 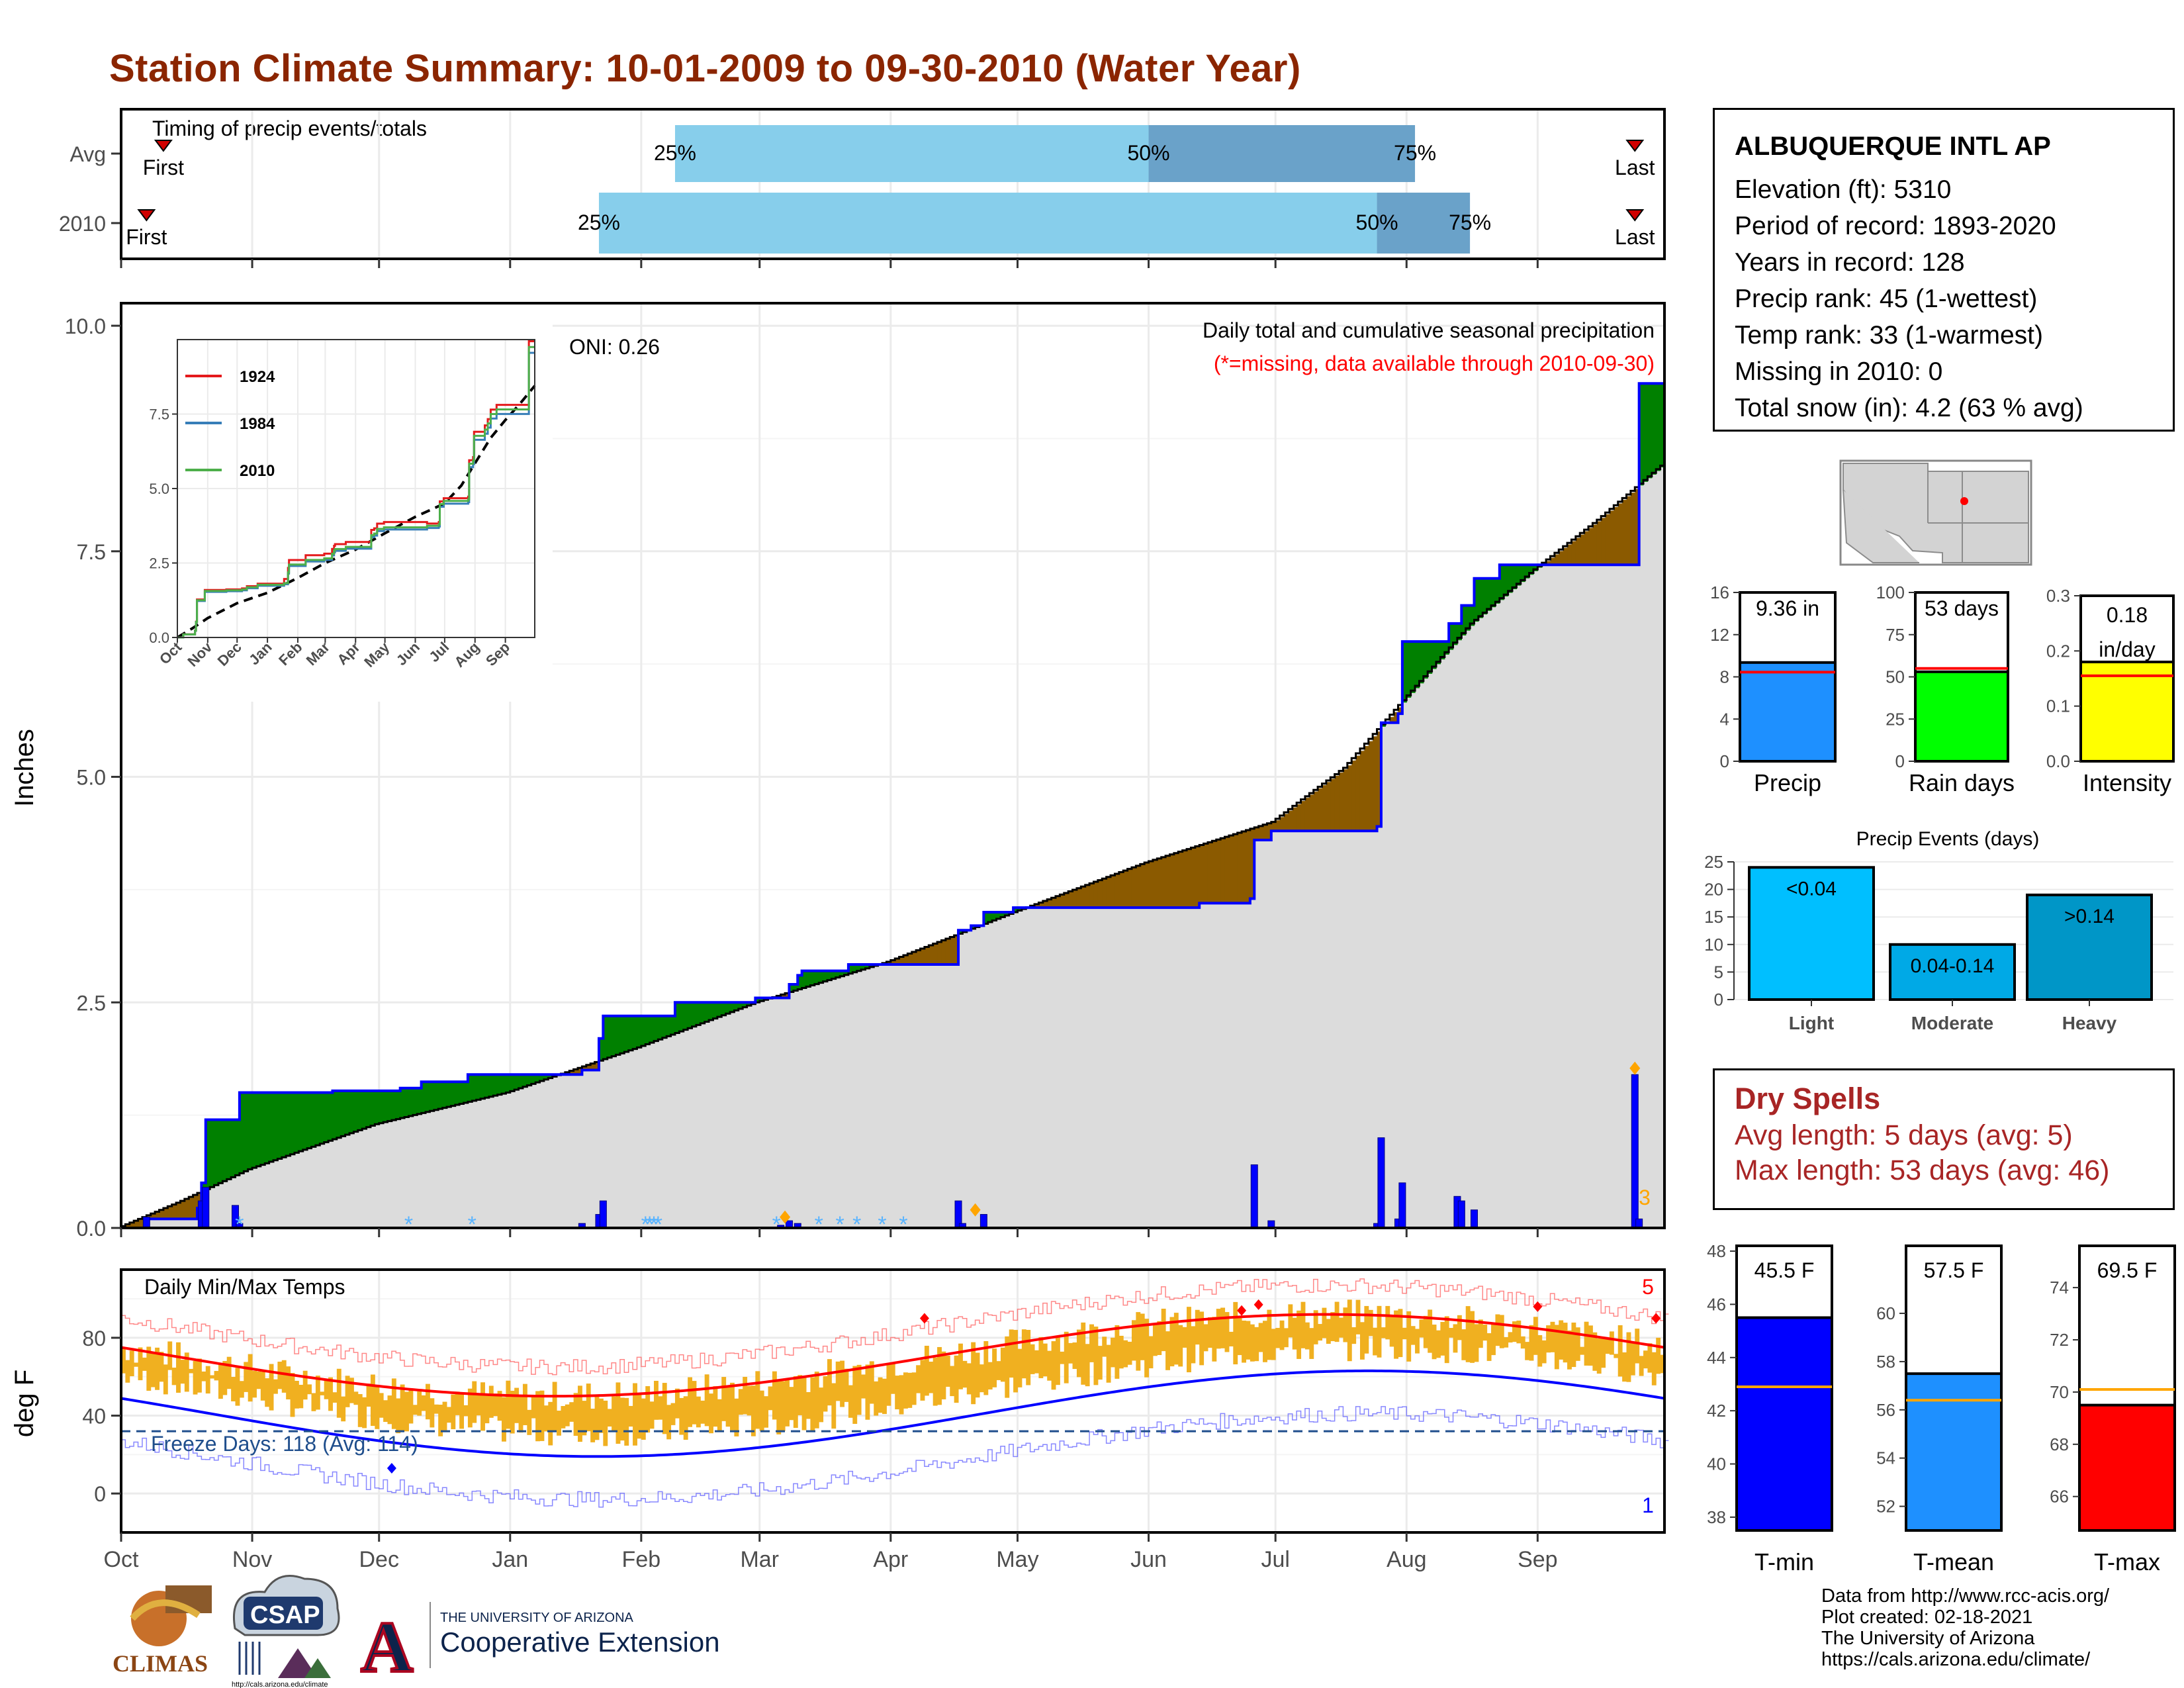 I want to click on month-label: Apr, so click(x=890, y=1559).